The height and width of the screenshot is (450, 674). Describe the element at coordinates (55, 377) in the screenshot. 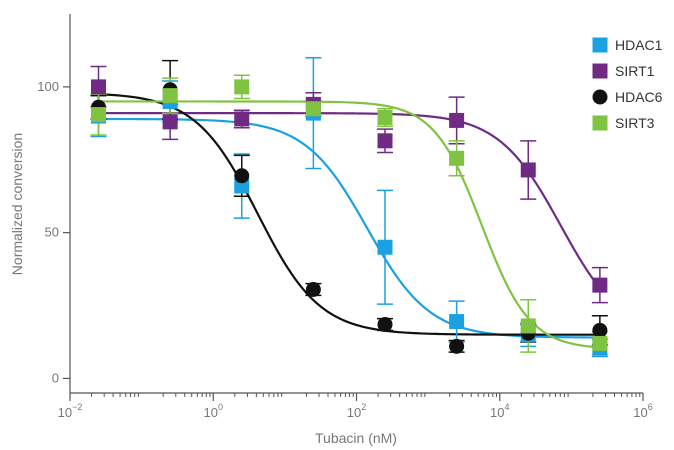

I see `y-tick-label: 0` at that location.